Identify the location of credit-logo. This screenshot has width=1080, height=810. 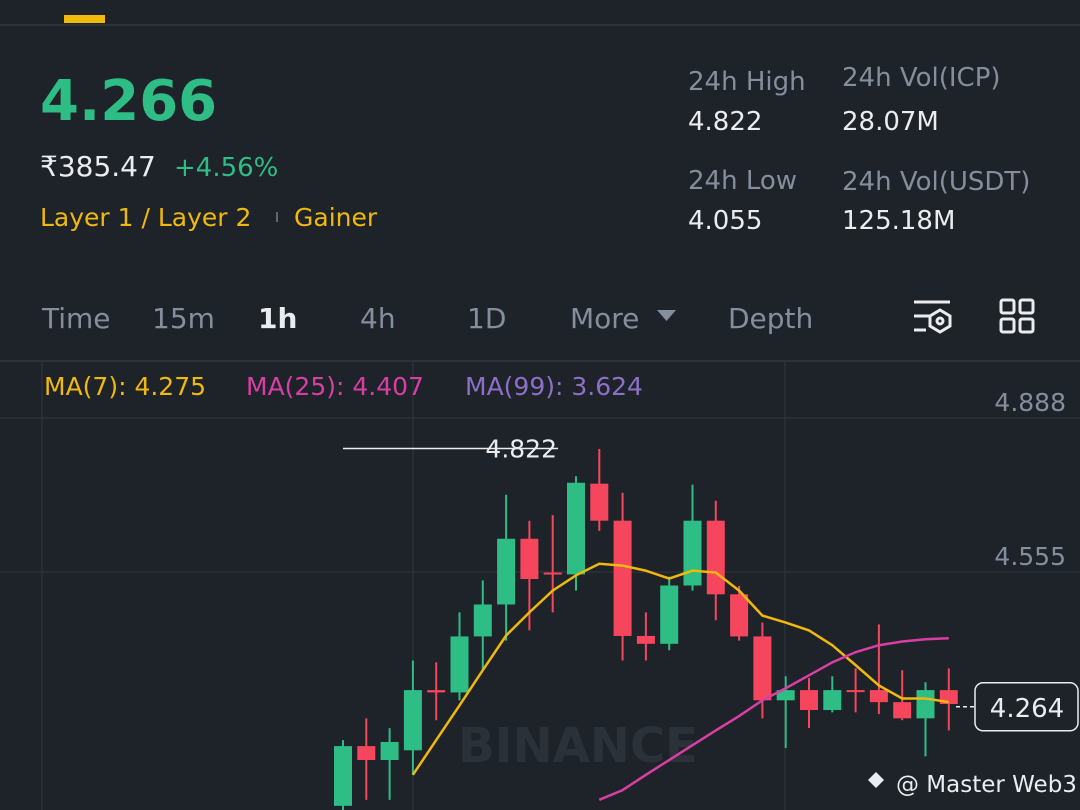
(876, 780).